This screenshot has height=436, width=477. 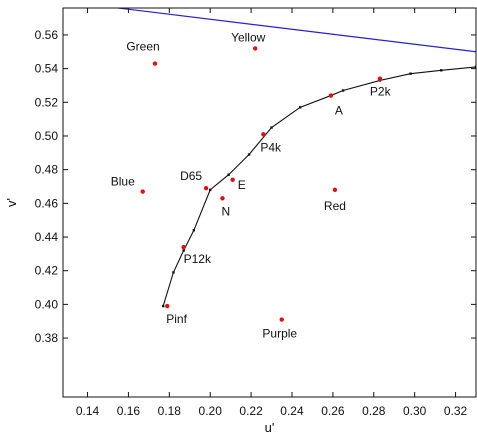 I want to click on point-pinf, so click(x=167, y=306).